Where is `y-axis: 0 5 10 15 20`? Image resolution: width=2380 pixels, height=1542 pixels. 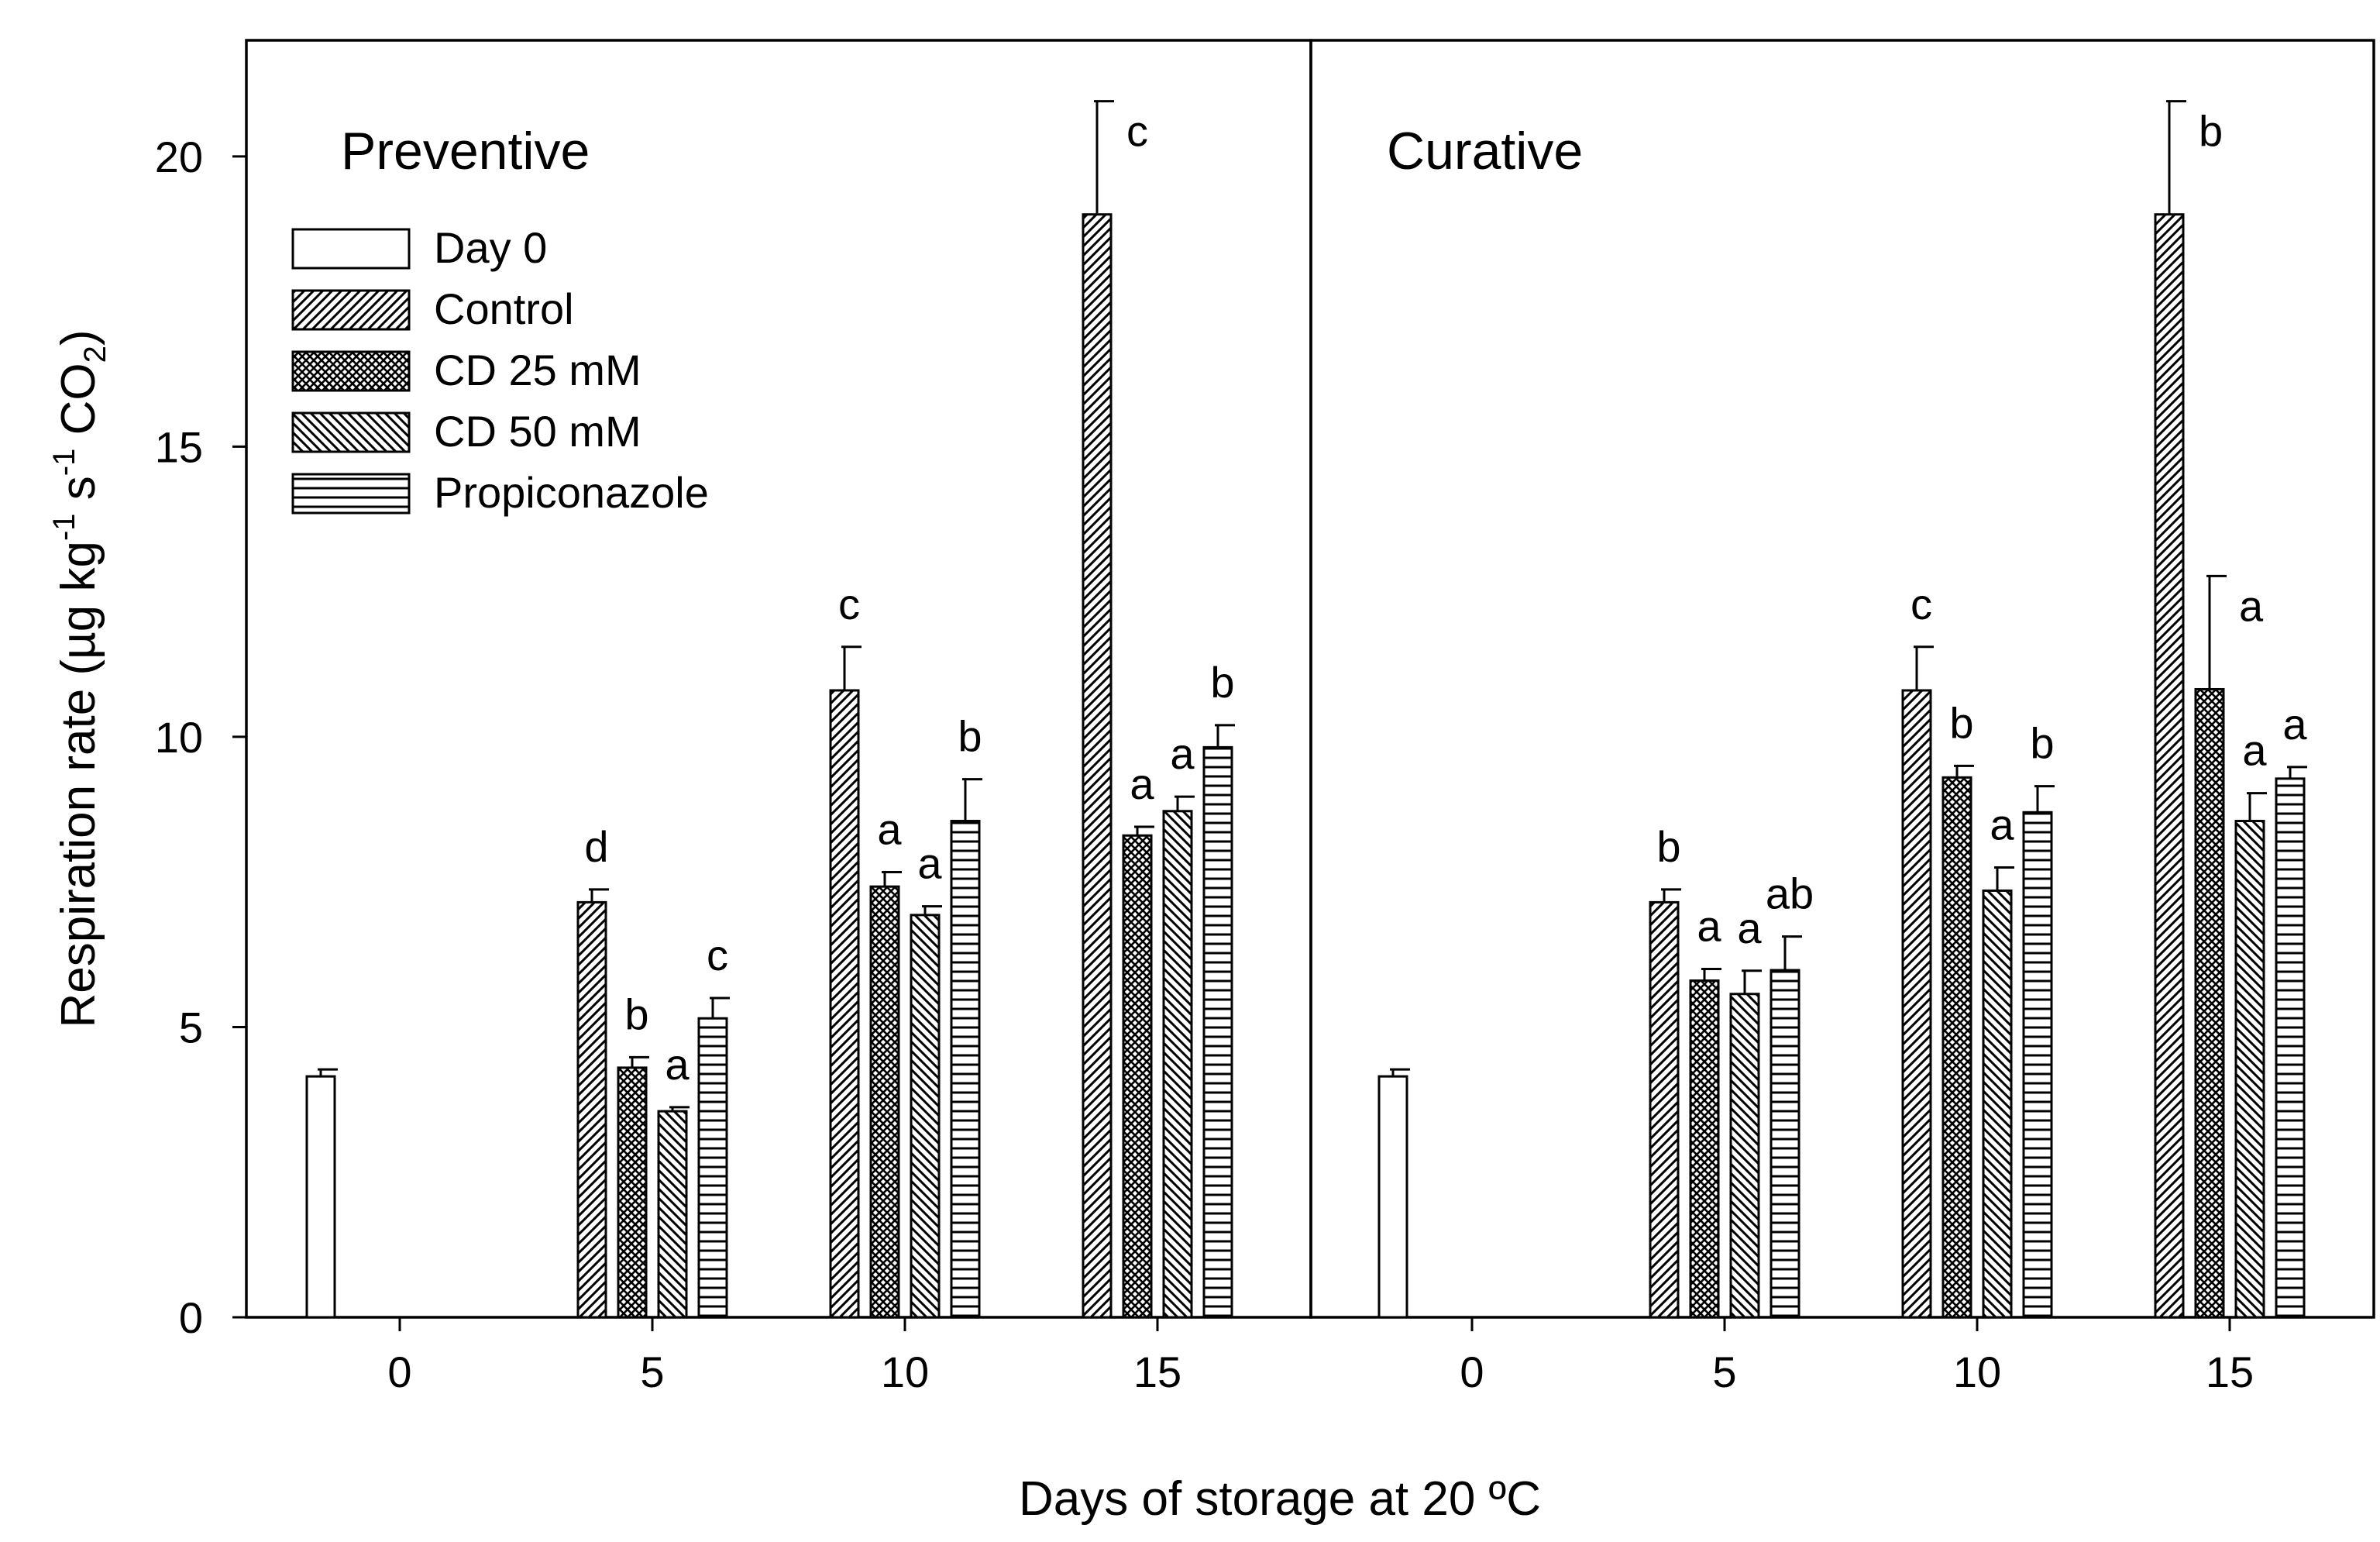
y-axis: 0 5 10 15 20 is located at coordinates (200, 738).